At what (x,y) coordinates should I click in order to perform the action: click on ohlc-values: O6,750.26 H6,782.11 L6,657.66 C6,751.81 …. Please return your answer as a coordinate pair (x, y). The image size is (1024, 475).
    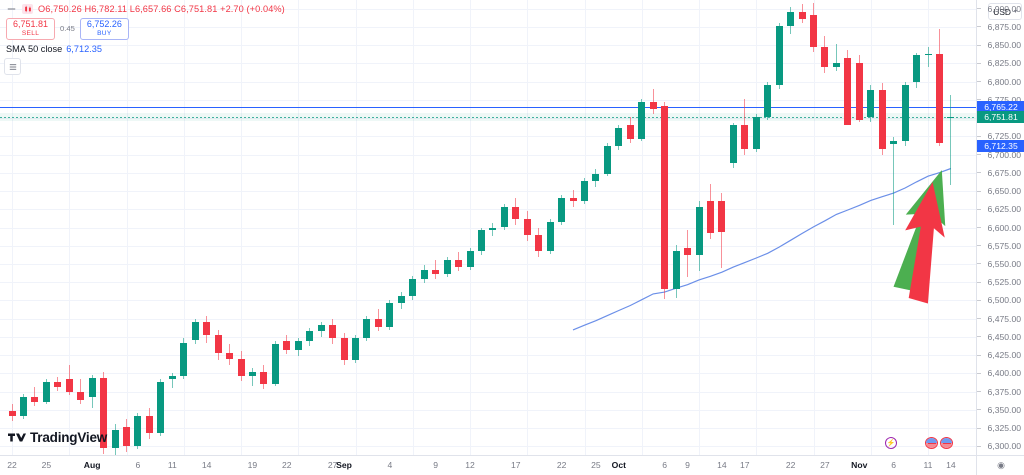
    Looking at the image, I should click on (161, 9).